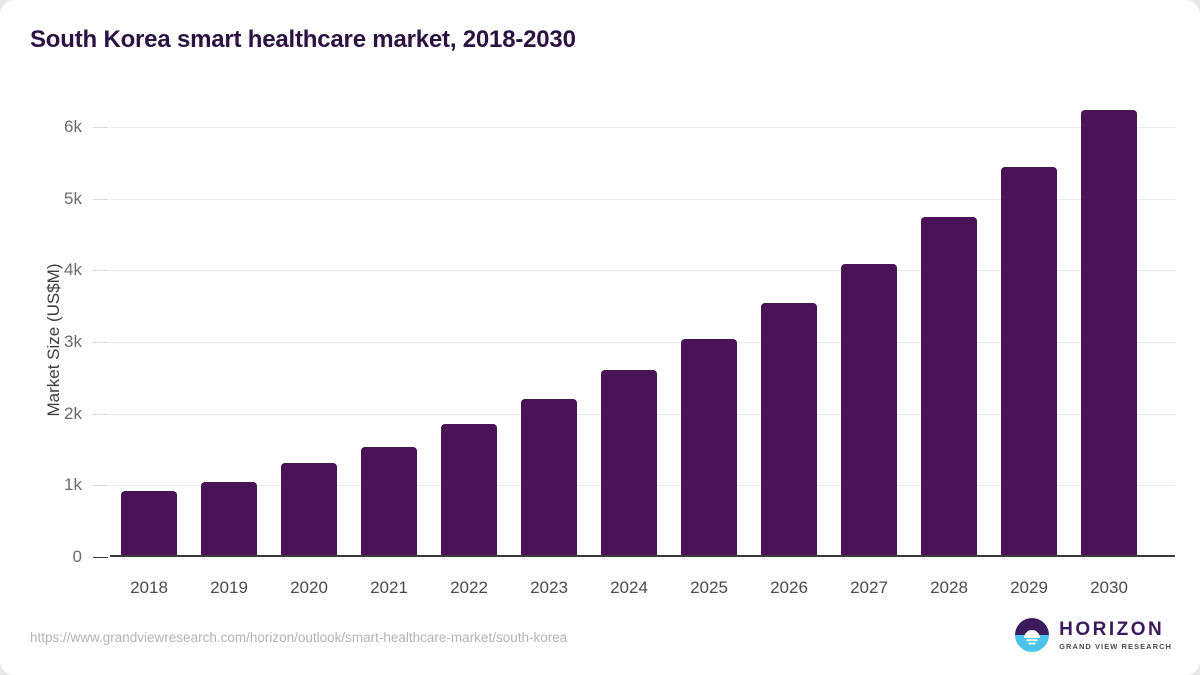 This screenshot has width=1200, height=675. What do you see at coordinates (549, 587) in the screenshot?
I see `x-axis-tick-label: 2023` at bounding box center [549, 587].